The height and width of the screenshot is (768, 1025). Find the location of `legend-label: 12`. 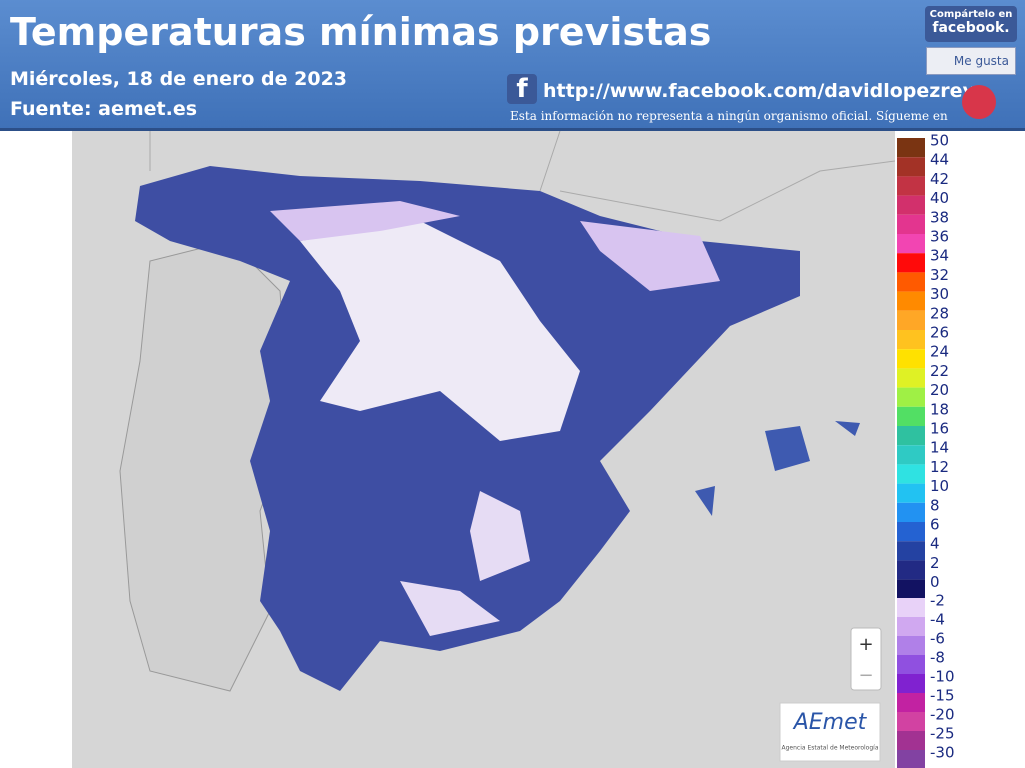

legend-label: 12 is located at coordinates (939, 467).